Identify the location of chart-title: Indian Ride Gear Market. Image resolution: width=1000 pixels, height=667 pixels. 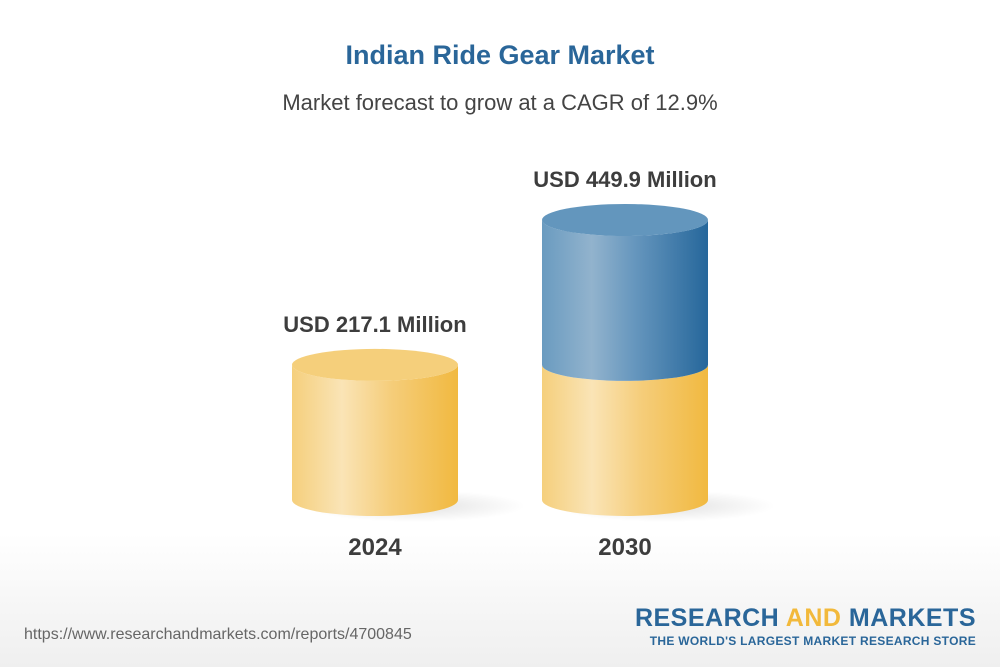
(500, 55).